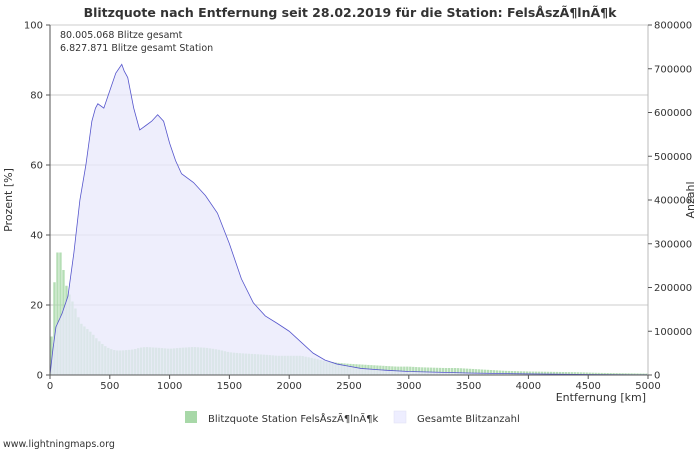  Describe the element at coordinates (136, 48) in the screenshot. I see `annotation-station: 6.827.871 Blitze gesamt Station` at that location.